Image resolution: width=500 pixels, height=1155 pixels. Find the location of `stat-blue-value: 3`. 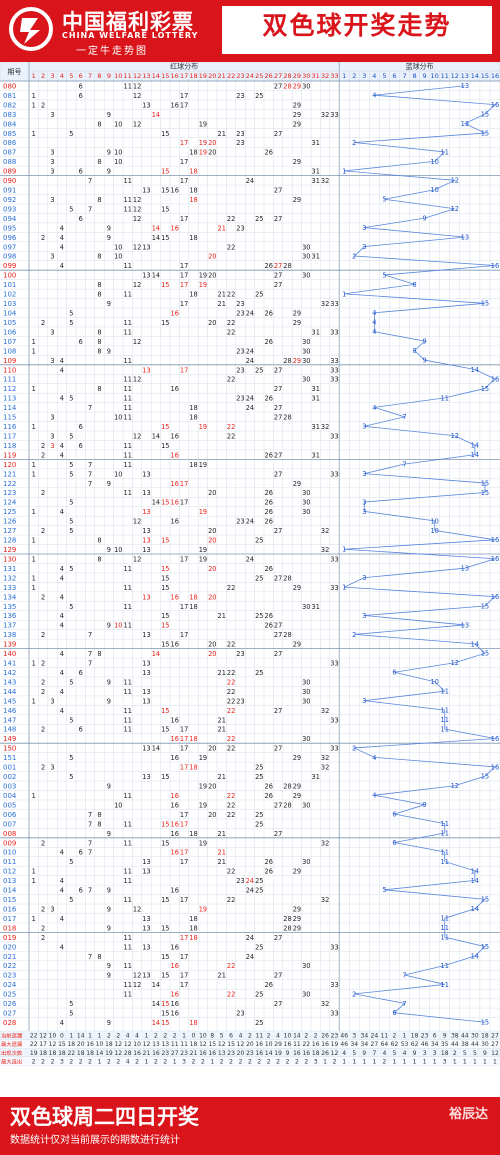

stat-blue-value: 3 is located at coordinates (354, 1036).